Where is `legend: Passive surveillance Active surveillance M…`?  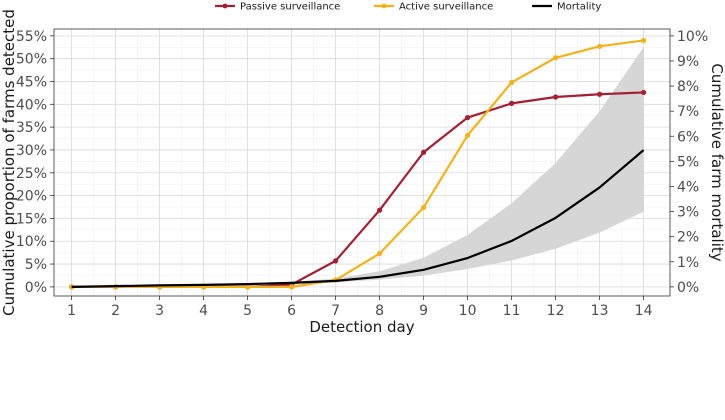
legend: Passive surveillance Active surveillance M… is located at coordinates (408, 7).